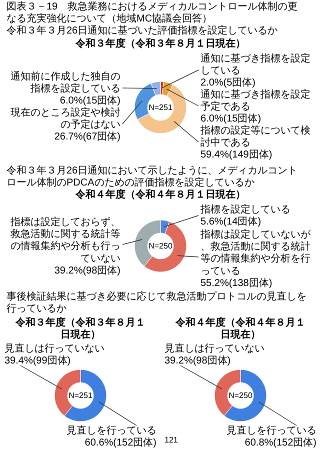  Describe the element at coordinates (37, 360) in the screenshot. I see `data-label: 39.4%(99団体)` at that location.